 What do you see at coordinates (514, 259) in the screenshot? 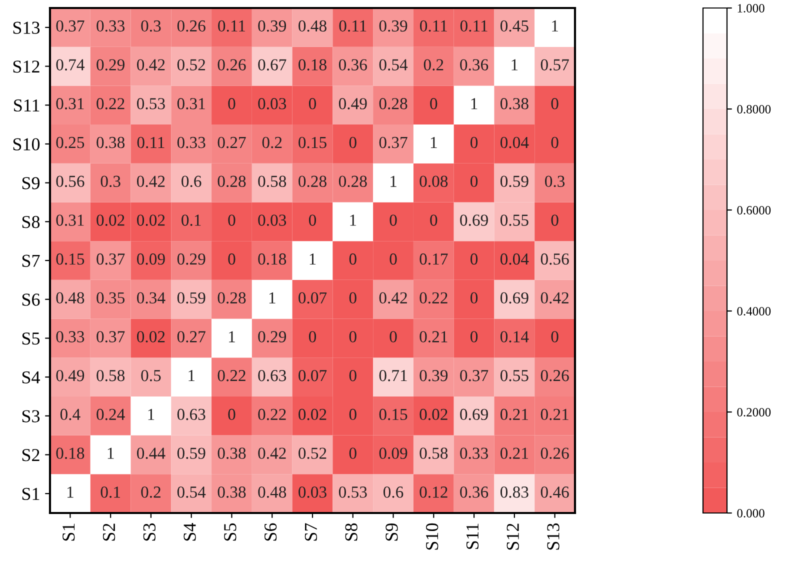
I see `data-label: 0.04` at bounding box center [514, 259].